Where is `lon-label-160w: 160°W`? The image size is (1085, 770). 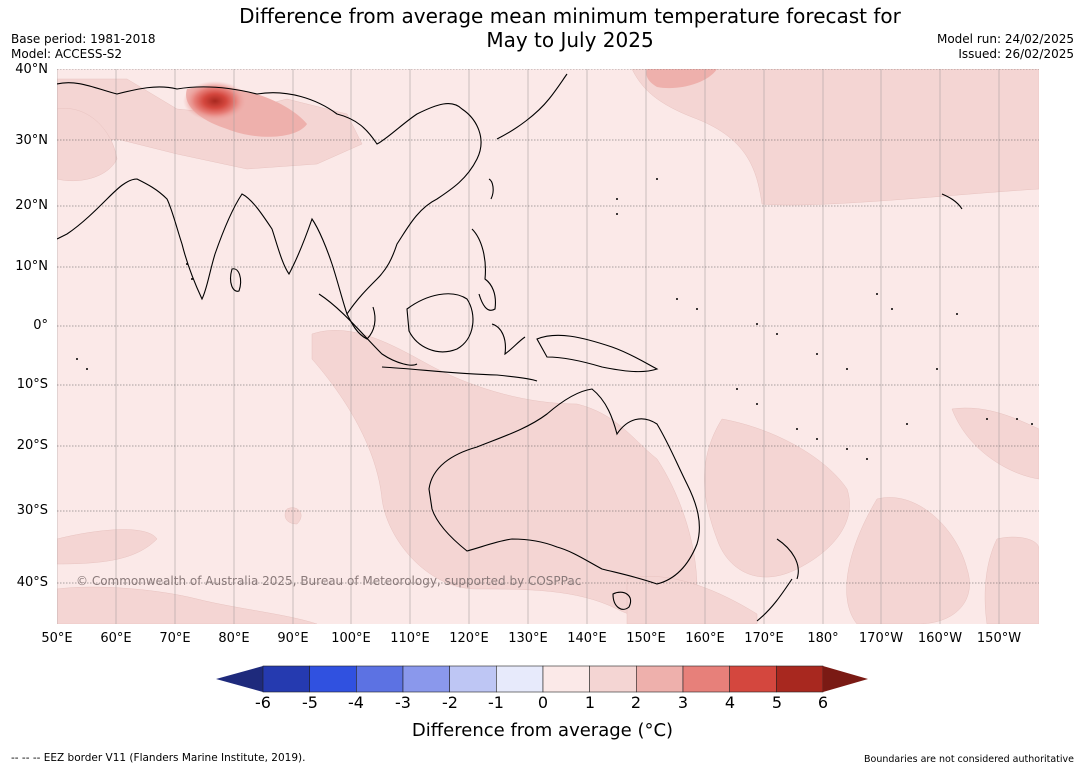
lon-label-160w: 160°W is located at coordinates (940, 638).